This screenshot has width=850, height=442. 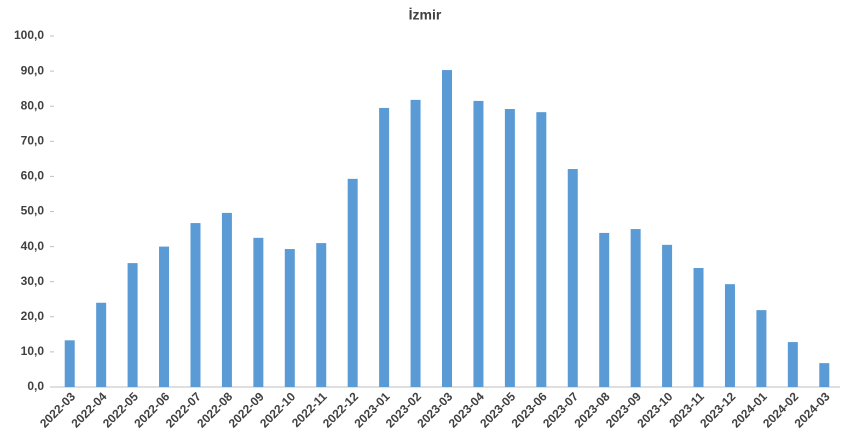 I want to click on y-tick-label: 100,0, so click(x=29, y=35).